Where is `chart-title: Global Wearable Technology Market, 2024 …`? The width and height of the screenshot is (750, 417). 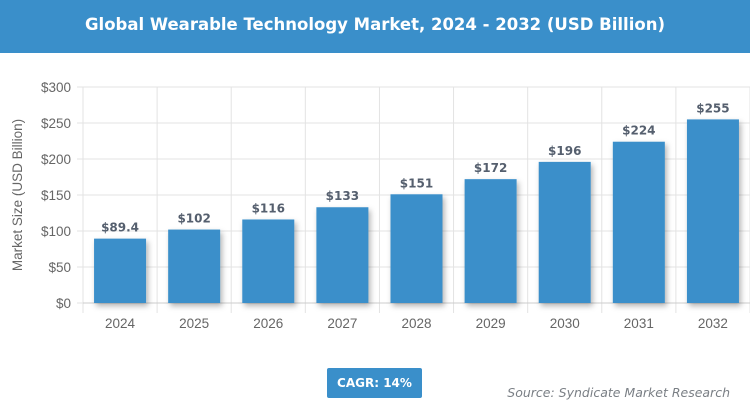
chart-title: Global Wearable Technology Market, 2024 … is located at coordinates (375, 26).